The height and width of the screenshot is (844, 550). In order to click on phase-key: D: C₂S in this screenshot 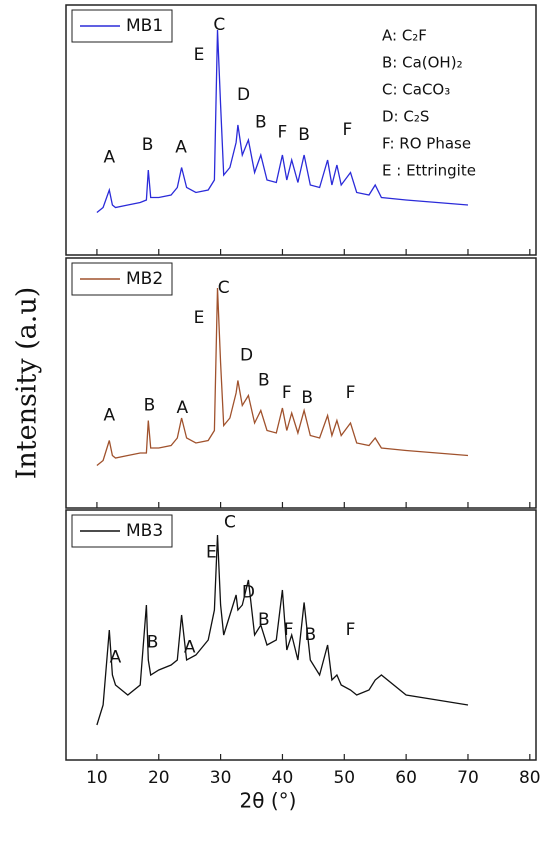, I will do `click(405, 117)`.